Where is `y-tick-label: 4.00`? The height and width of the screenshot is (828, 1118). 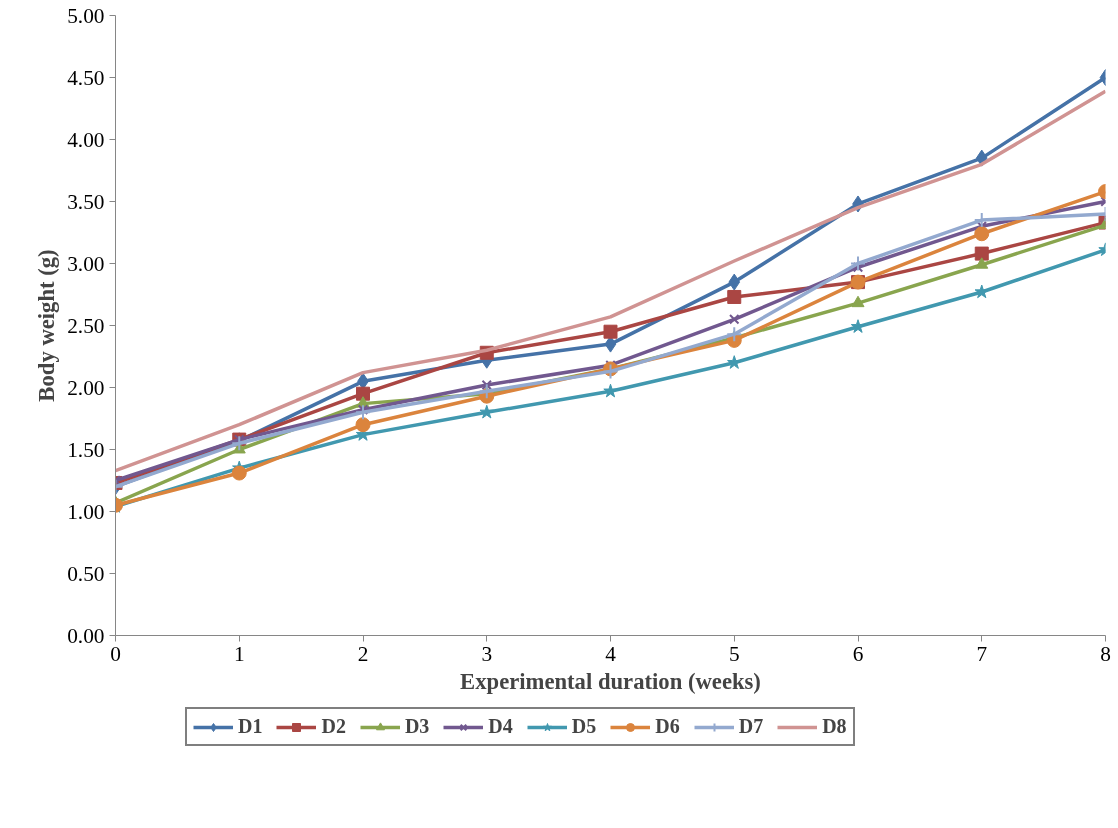 y-tick-label: 4.00 is located at coordinates (86, 139).